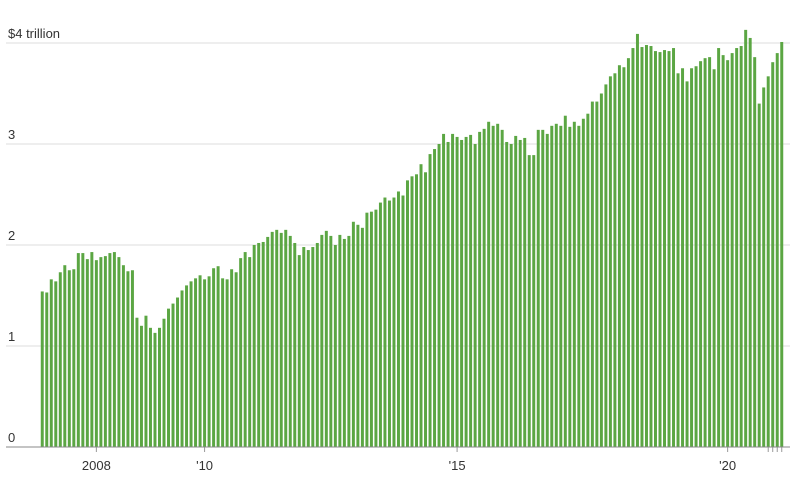 The width and height of the screenshot is (800, 484). What do you see at coordinates (204, 465) in the screenshot?
I see `x-tick-label: '10` at bounding box center [204, 465].